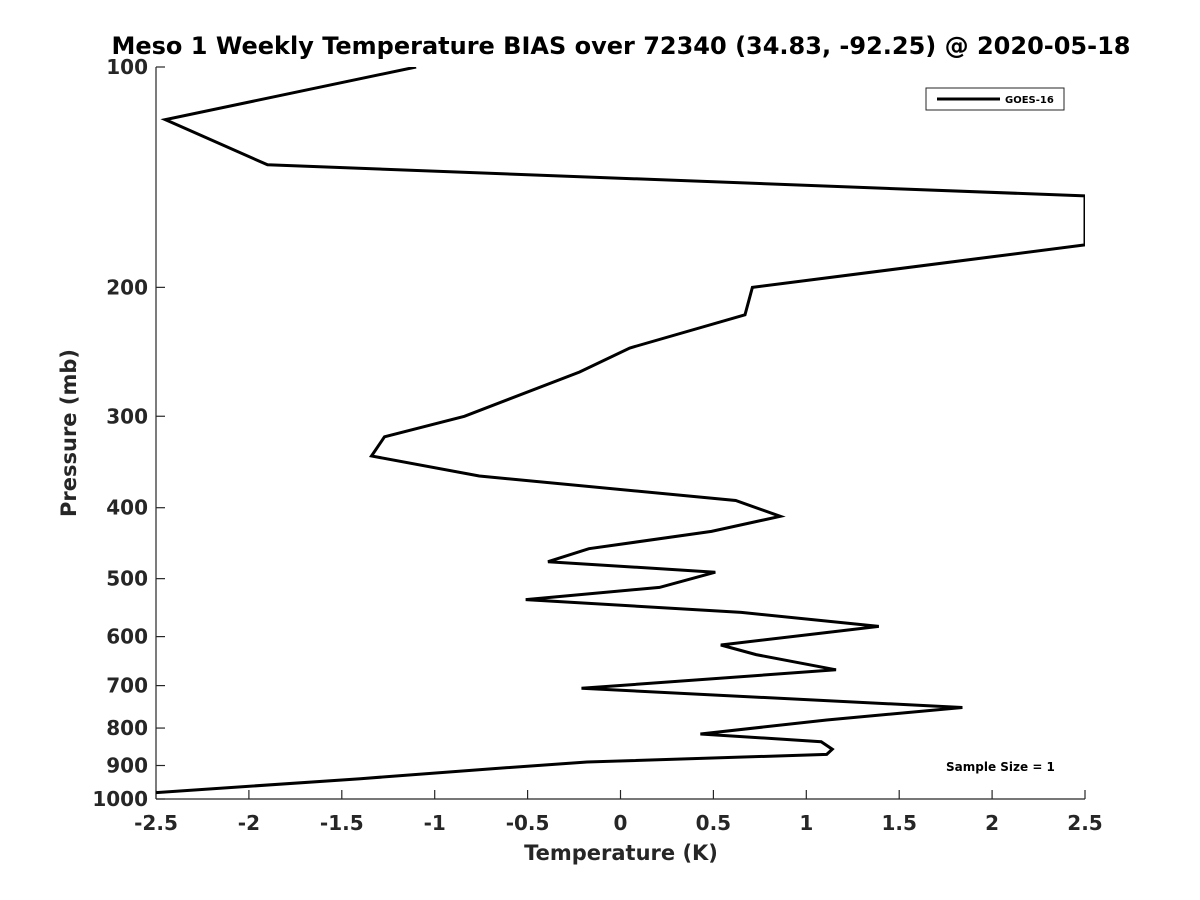  I want to click on y-tick-label: 500, so click(127, 579).